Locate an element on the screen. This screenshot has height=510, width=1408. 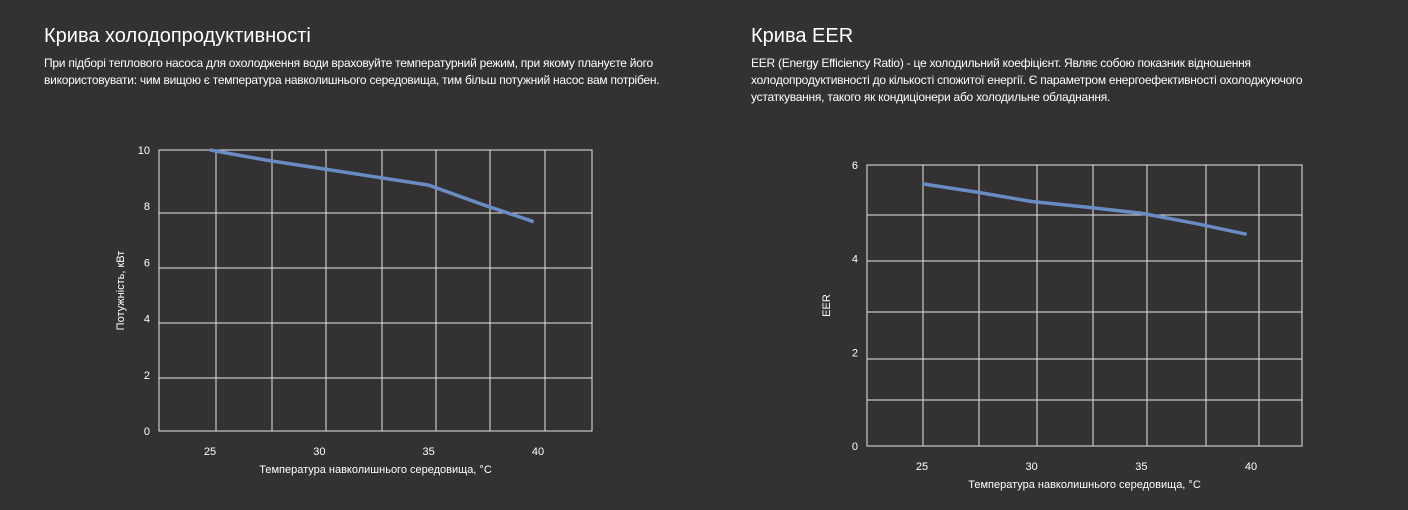
y-tick-label: 8 is located at coordinates (147, 207).